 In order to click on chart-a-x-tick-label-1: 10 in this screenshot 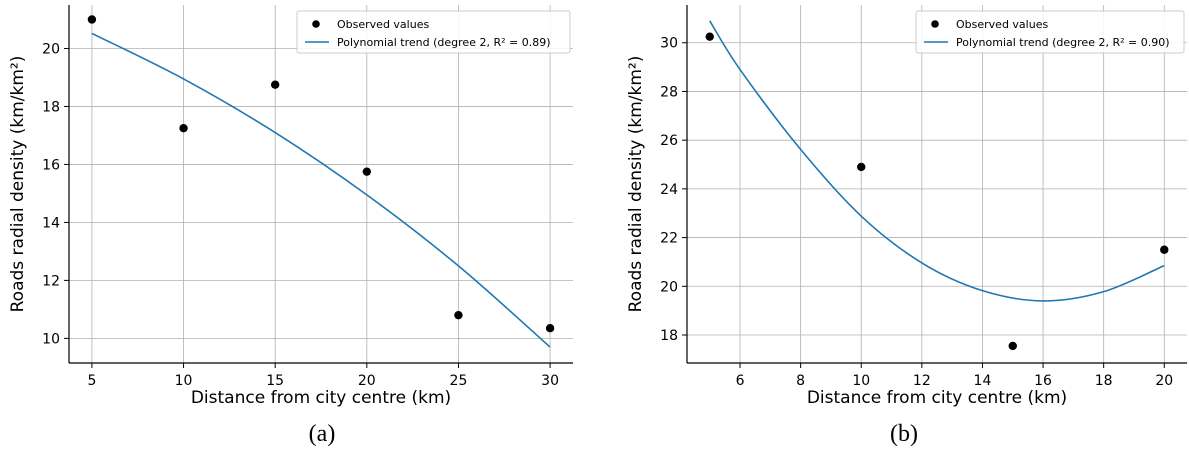, I will do `click(184, 381)`.